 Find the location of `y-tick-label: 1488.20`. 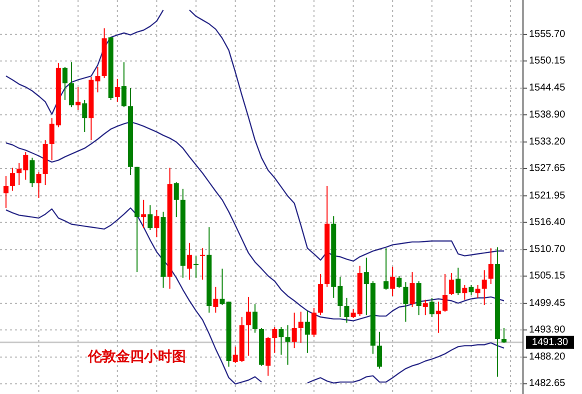

y-tick-label: 1488.20 is located at coordinates (547, 357).